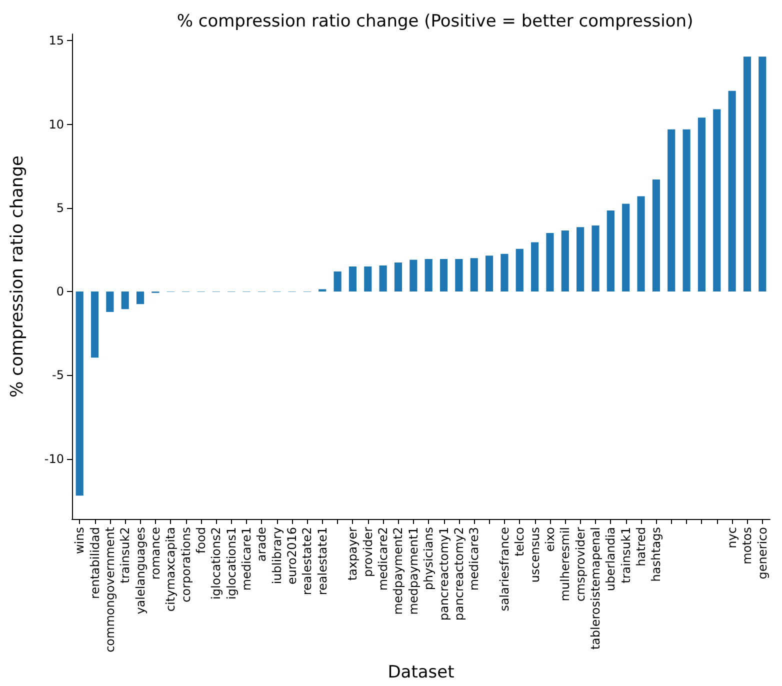 The height and width of the screenshot is (686, 782). Describe the element at coordinates (54, 459) in the screenshot. I see `y-tick-label: -10` at that location.